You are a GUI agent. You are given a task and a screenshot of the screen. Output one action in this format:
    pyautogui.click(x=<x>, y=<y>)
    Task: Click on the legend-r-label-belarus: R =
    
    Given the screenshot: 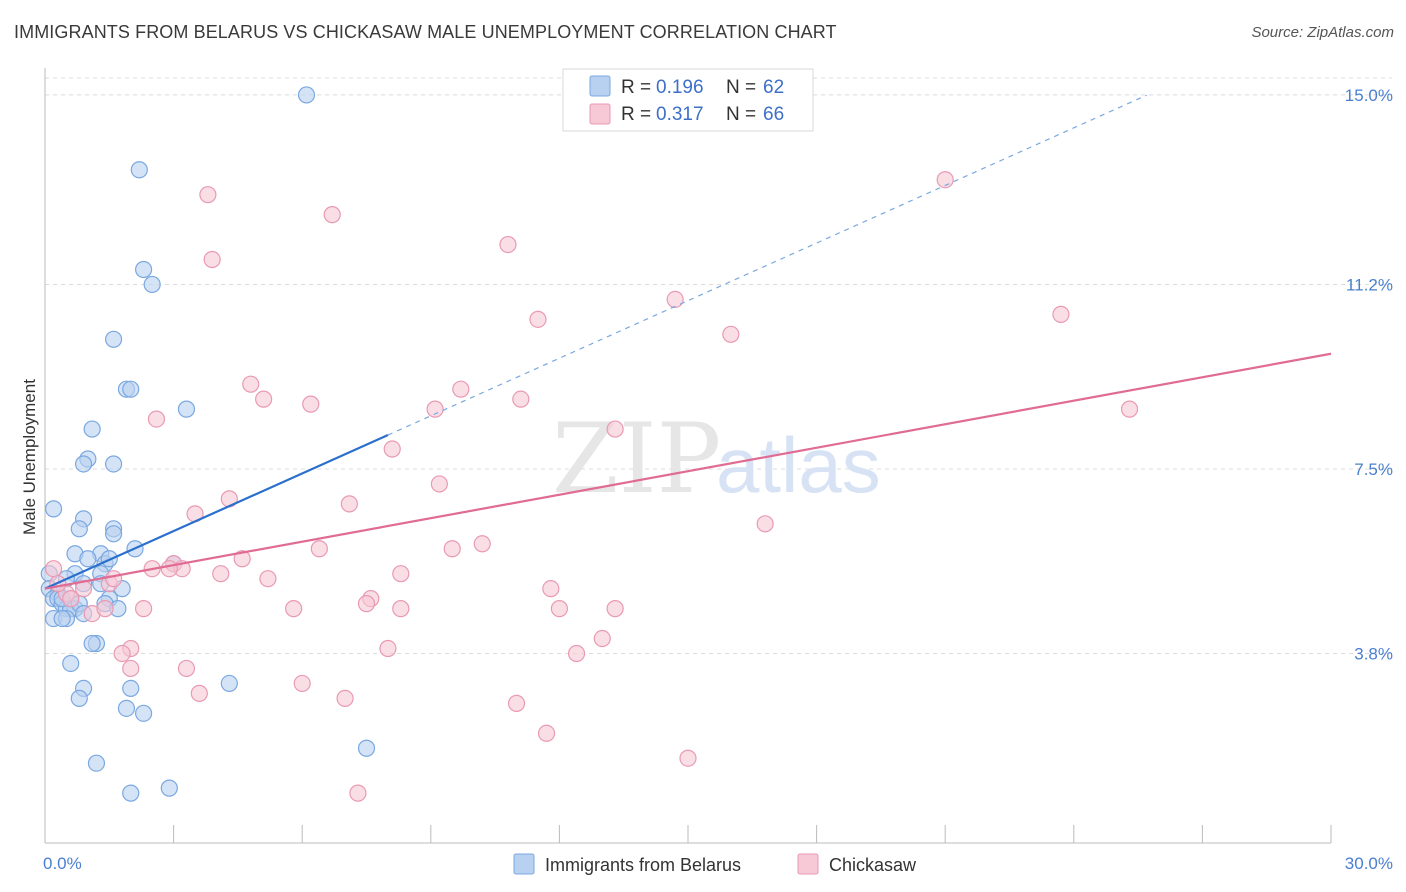 What is the action you would take?
    pyautogui.click(x=636, y=87)
    